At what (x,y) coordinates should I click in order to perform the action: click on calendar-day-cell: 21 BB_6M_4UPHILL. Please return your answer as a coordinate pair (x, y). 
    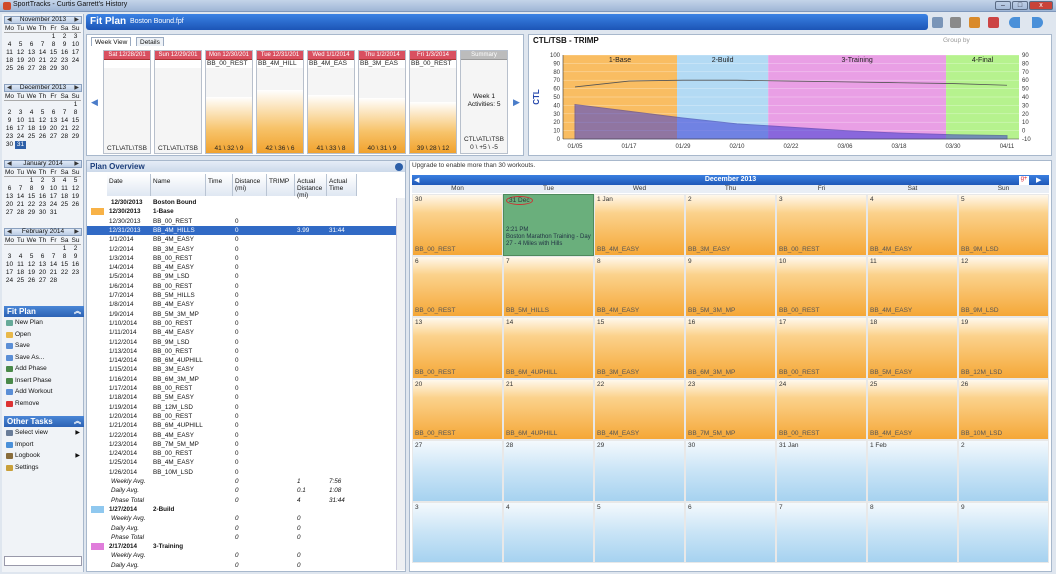
    Looking at the image, I should click on (548, 409).